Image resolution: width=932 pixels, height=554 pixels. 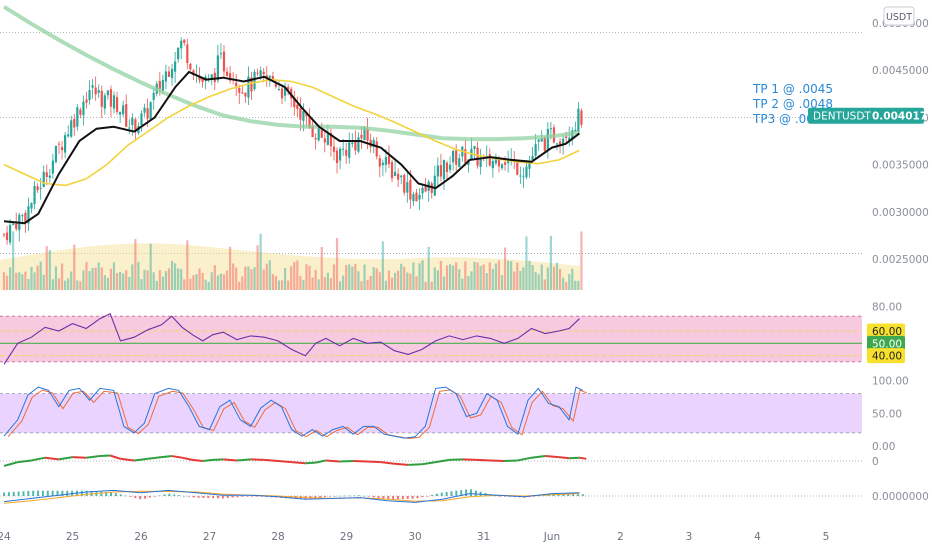 What do you see at coordinates (620, 537) in the screenshot?
I see `time-tick-9: 2` at bounding box center [620, 537].